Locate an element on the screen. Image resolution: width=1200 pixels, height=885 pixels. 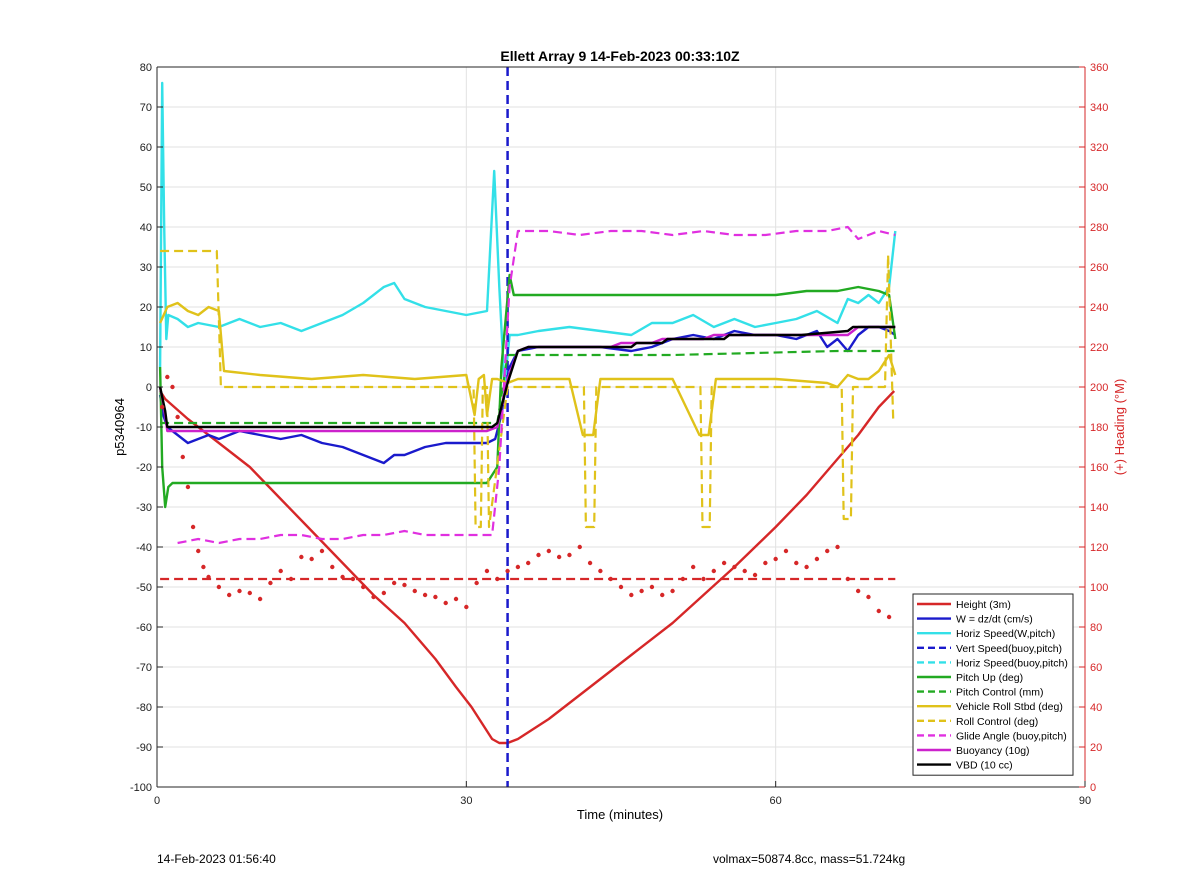
y2-tick-label: 360 is located at coordinates (1099, 68).